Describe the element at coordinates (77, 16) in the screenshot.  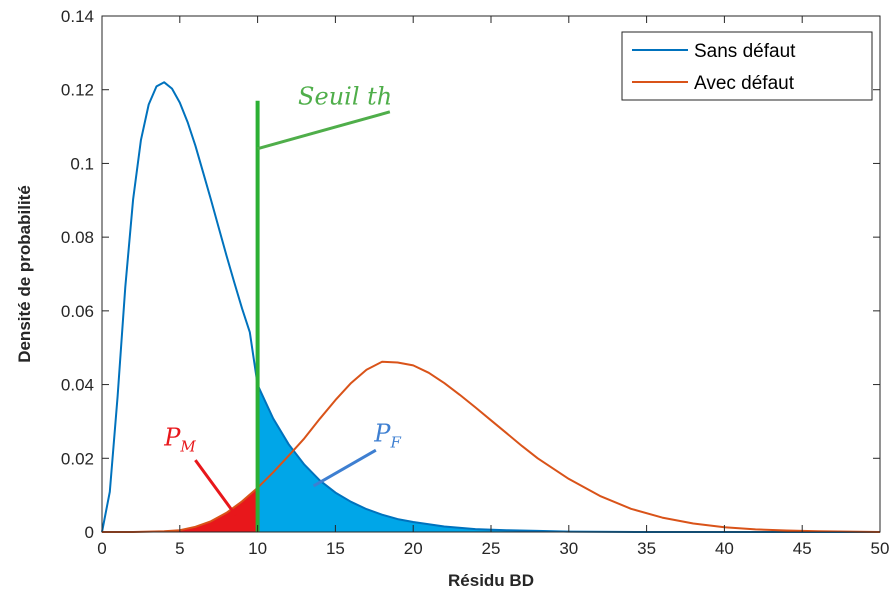
I see `y-tick-label: 0.14` at that location.